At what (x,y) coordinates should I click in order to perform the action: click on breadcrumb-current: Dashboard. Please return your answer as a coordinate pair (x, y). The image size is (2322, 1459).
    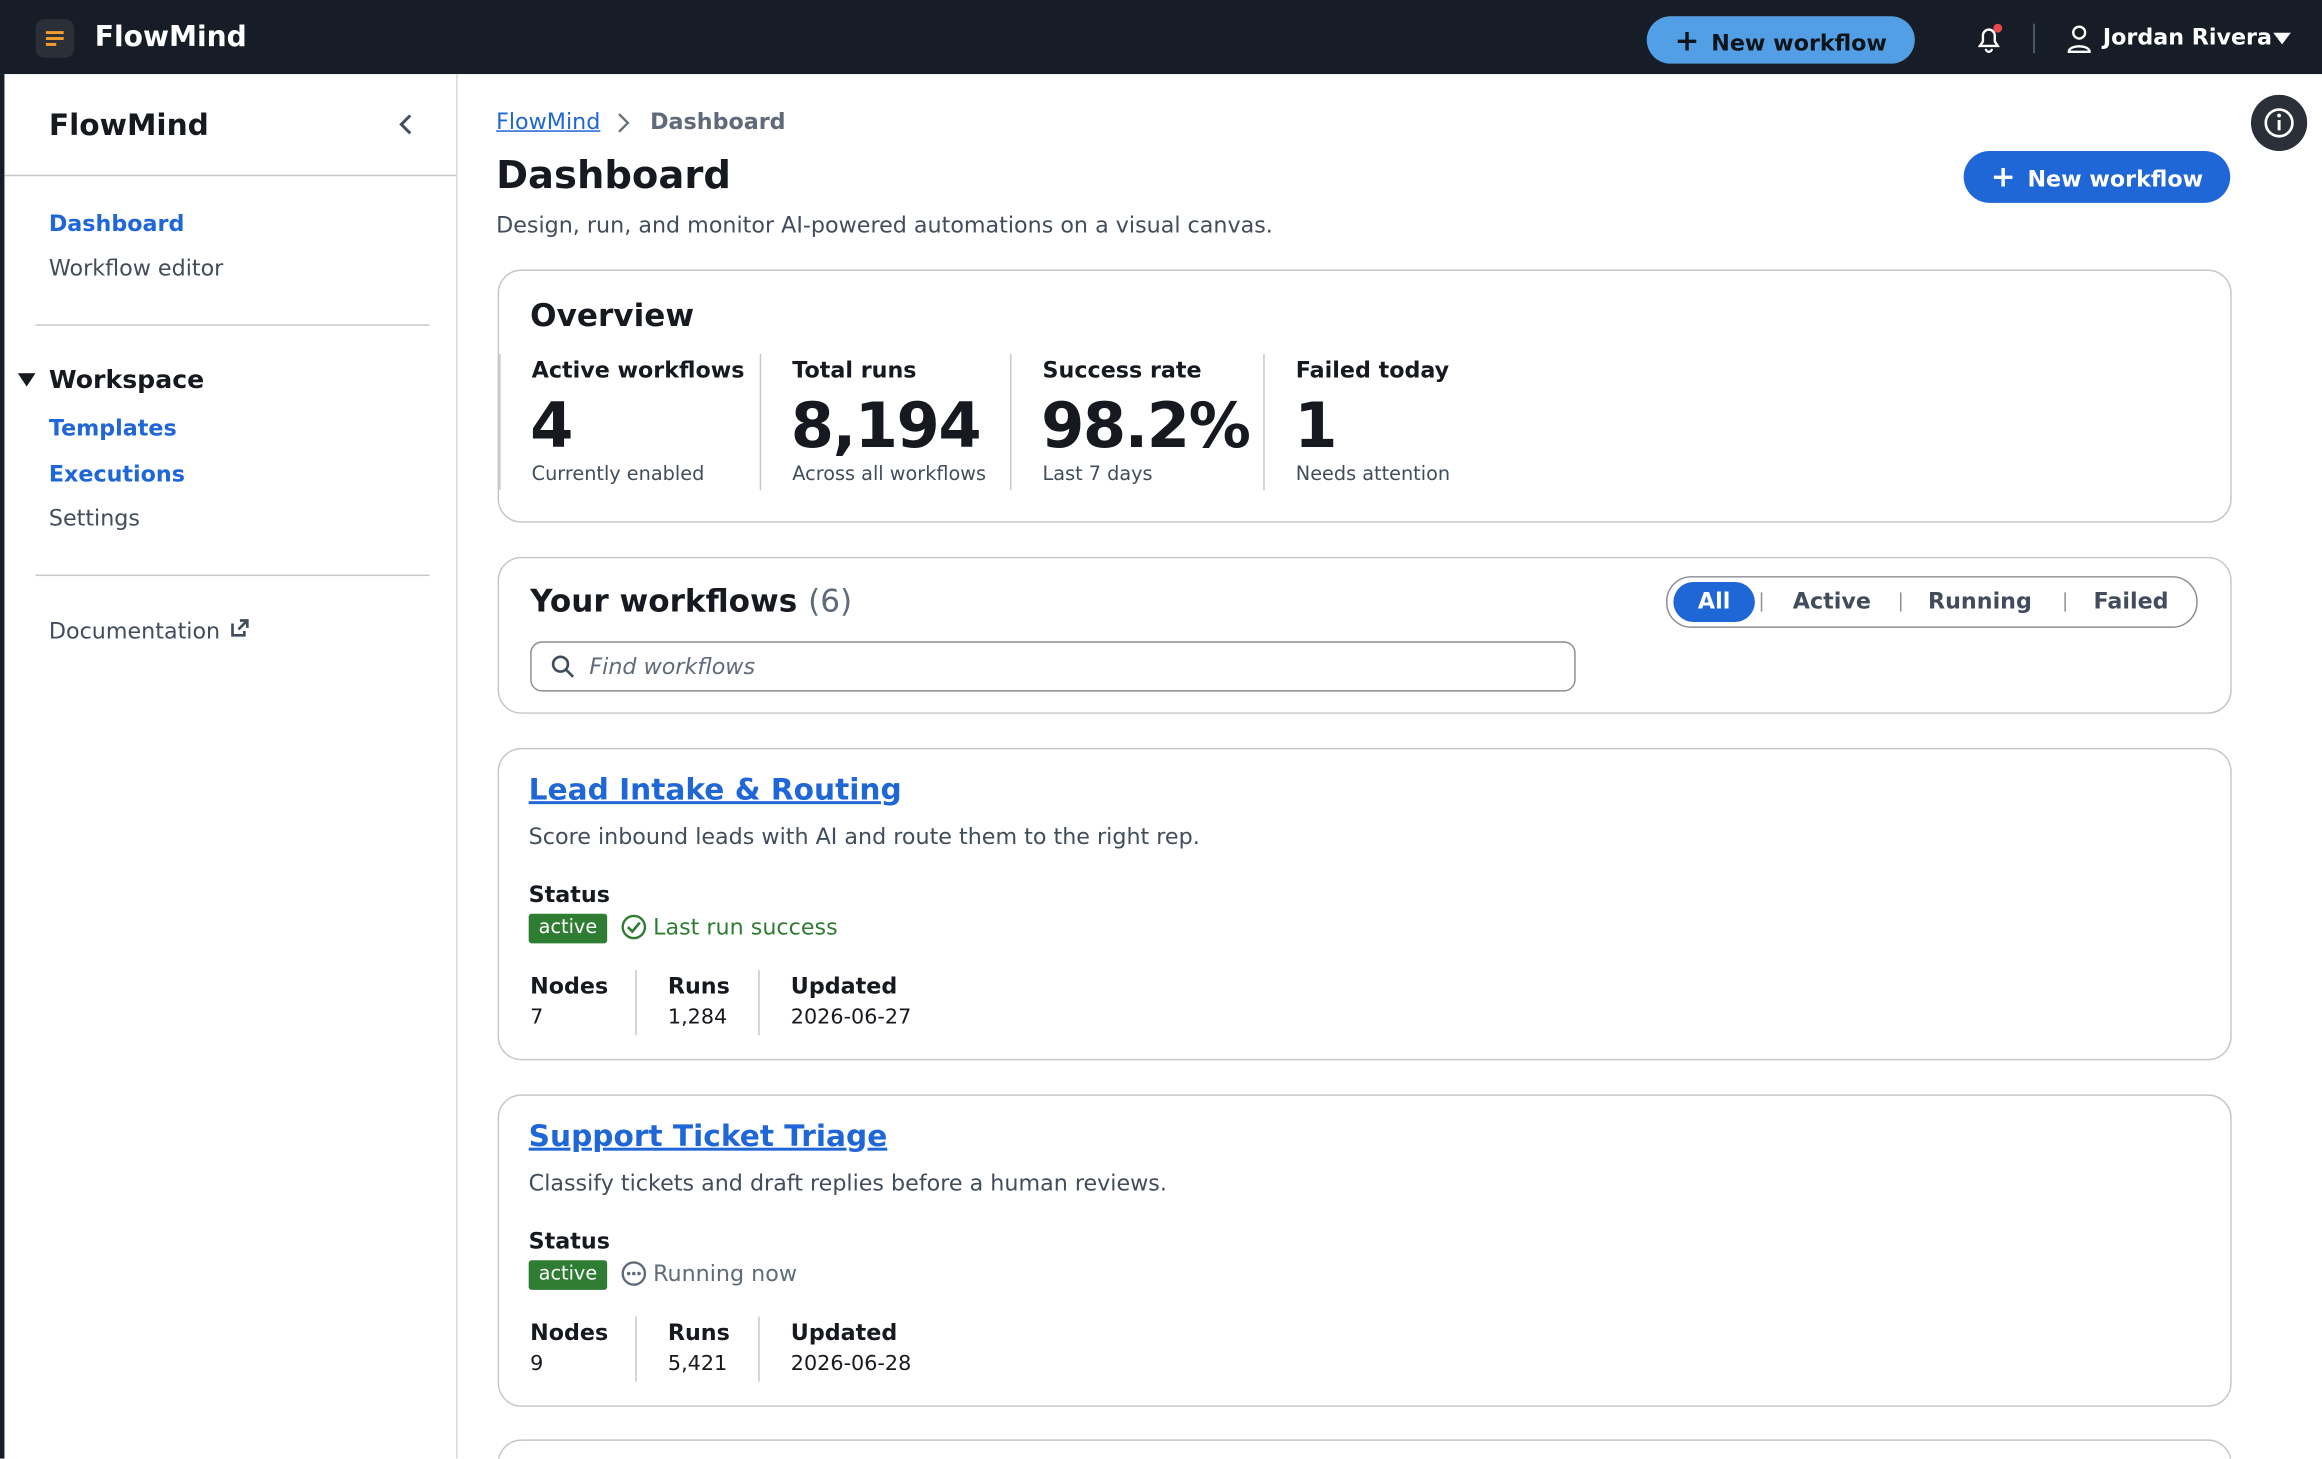
    Looking at the image, I should click on (718, 121).